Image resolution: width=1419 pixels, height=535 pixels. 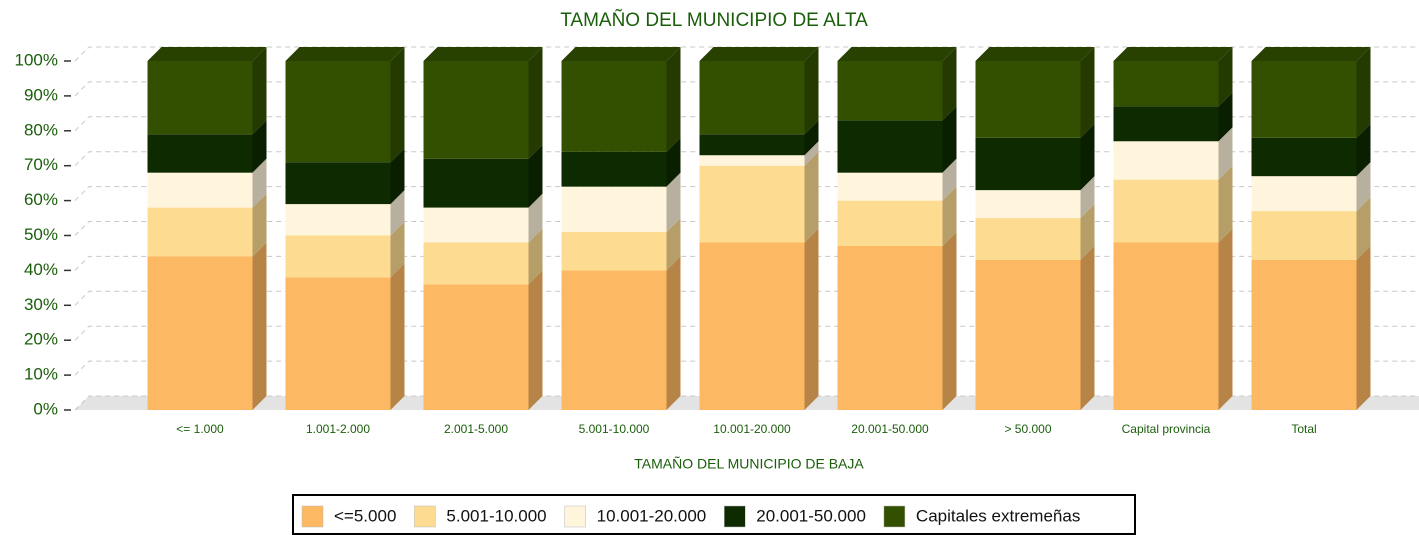 What do you see at coordinates (752, 429) in the screenshot?
I see `x-tick-label: 10.001-20.000` at bounding box center [752, 429].